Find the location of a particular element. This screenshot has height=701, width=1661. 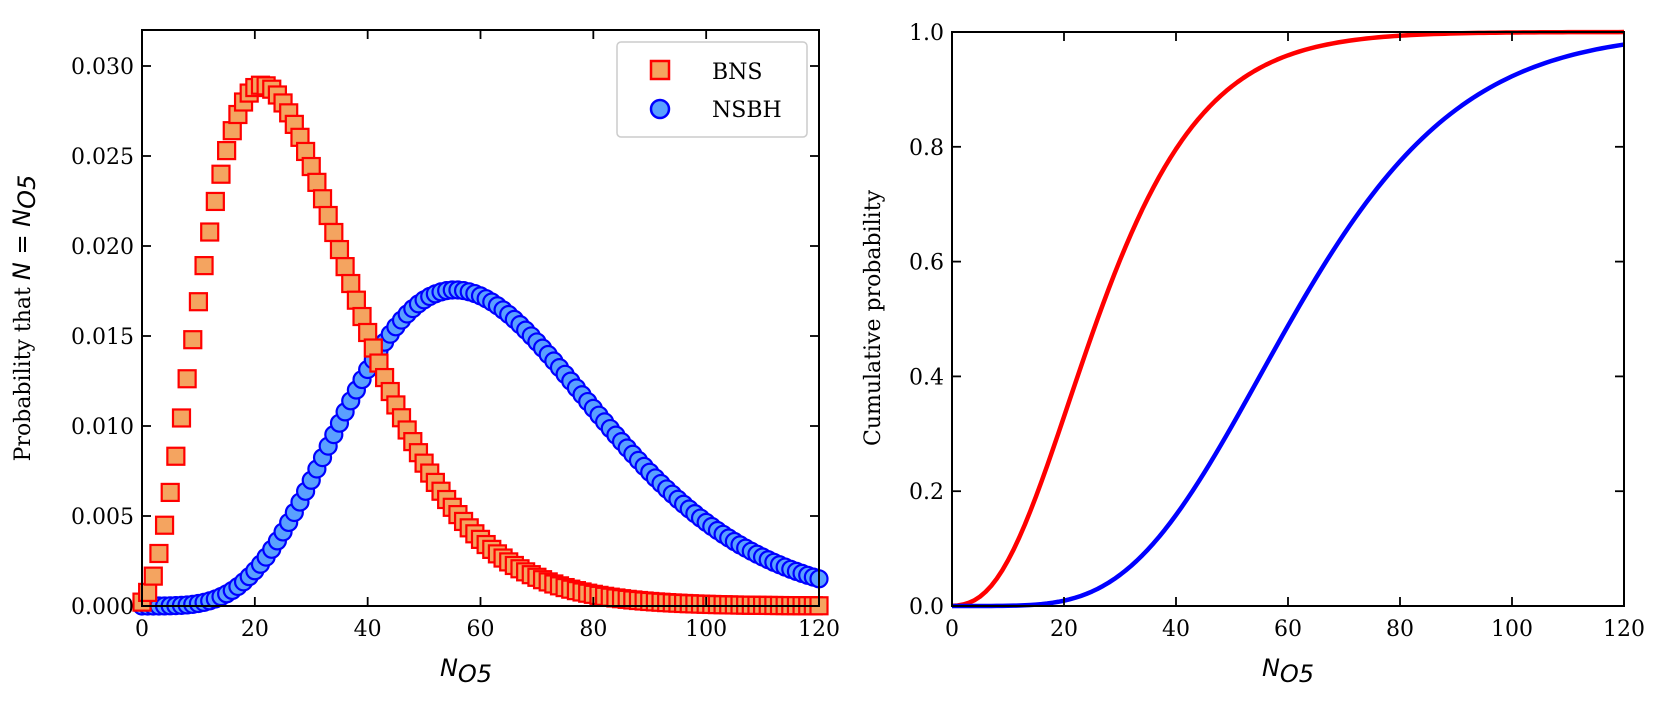

left-y-tick-label: 0.020 is located at coordinates (102, 247).